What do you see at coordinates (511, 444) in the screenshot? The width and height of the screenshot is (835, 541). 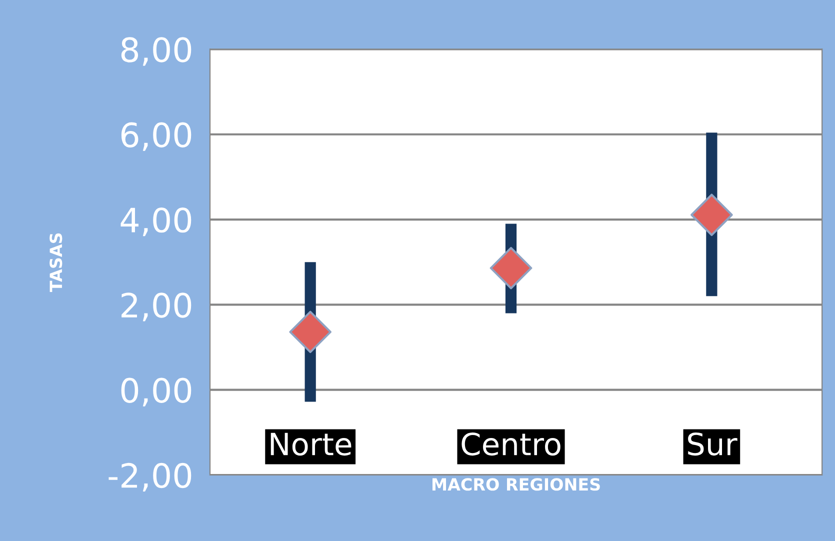 I see `x-tick-label: Centro` at bounding box center [511, 444].